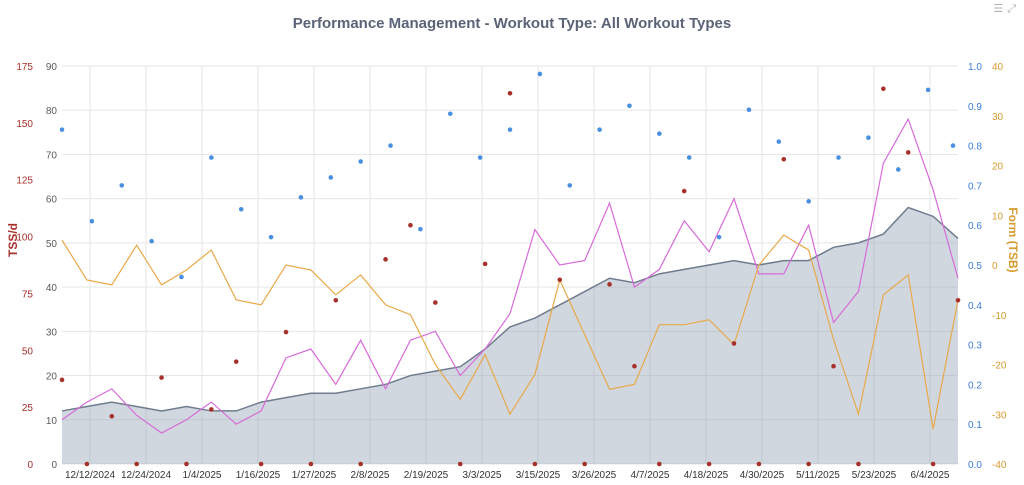  Describe the element at coordinates (426, 475) in the screenshot. I see `x-tick-label: 2/19/2025` at that location.